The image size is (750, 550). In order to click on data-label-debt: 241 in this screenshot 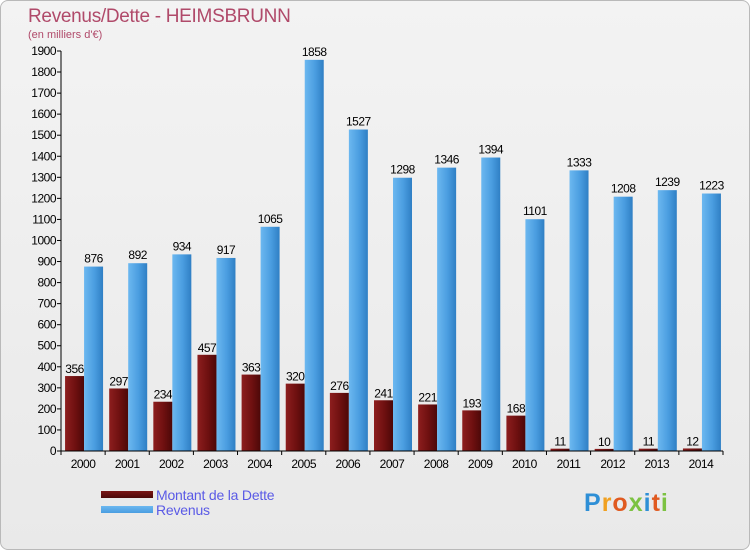, I will do `click(383, 393)`.